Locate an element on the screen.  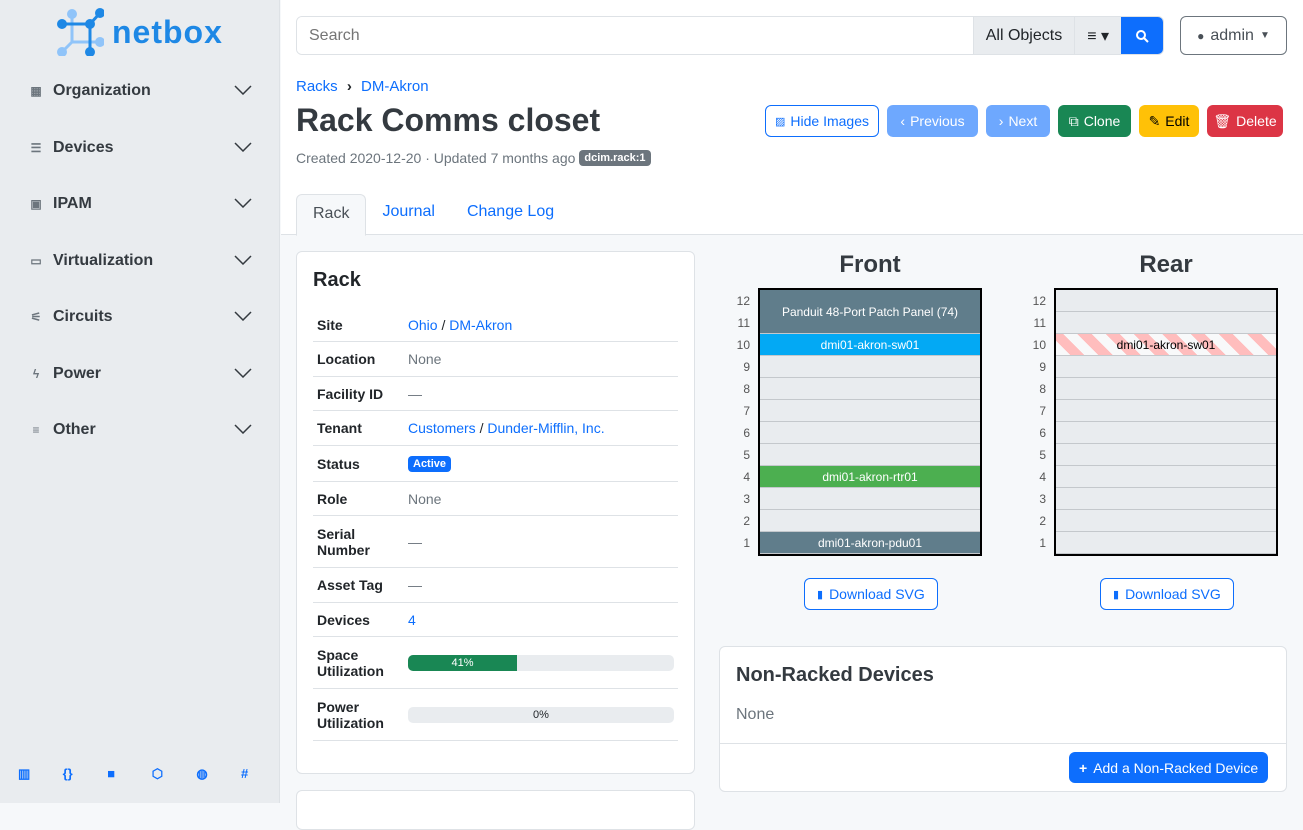
clone-button: ⧉ Clone is located at coordinates (1094, 121).